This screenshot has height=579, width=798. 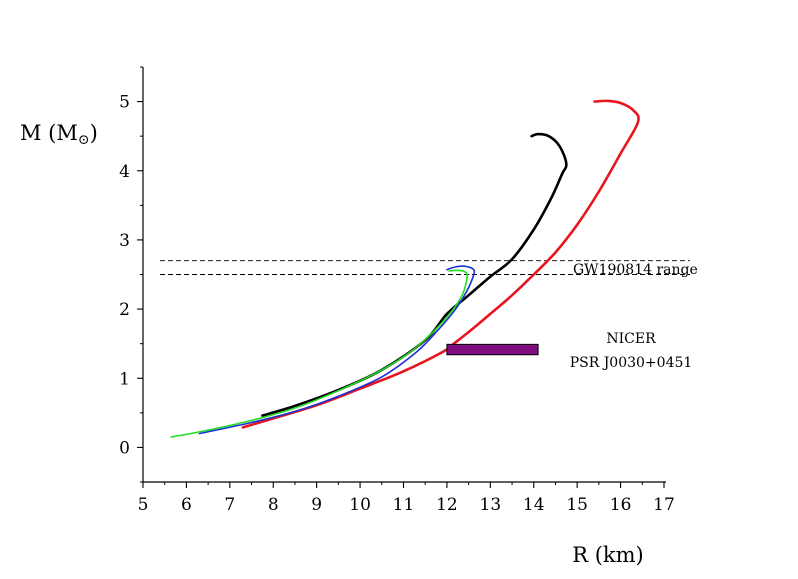 I want to click on x-axis-title: R (km), so click(x=608, y=555).